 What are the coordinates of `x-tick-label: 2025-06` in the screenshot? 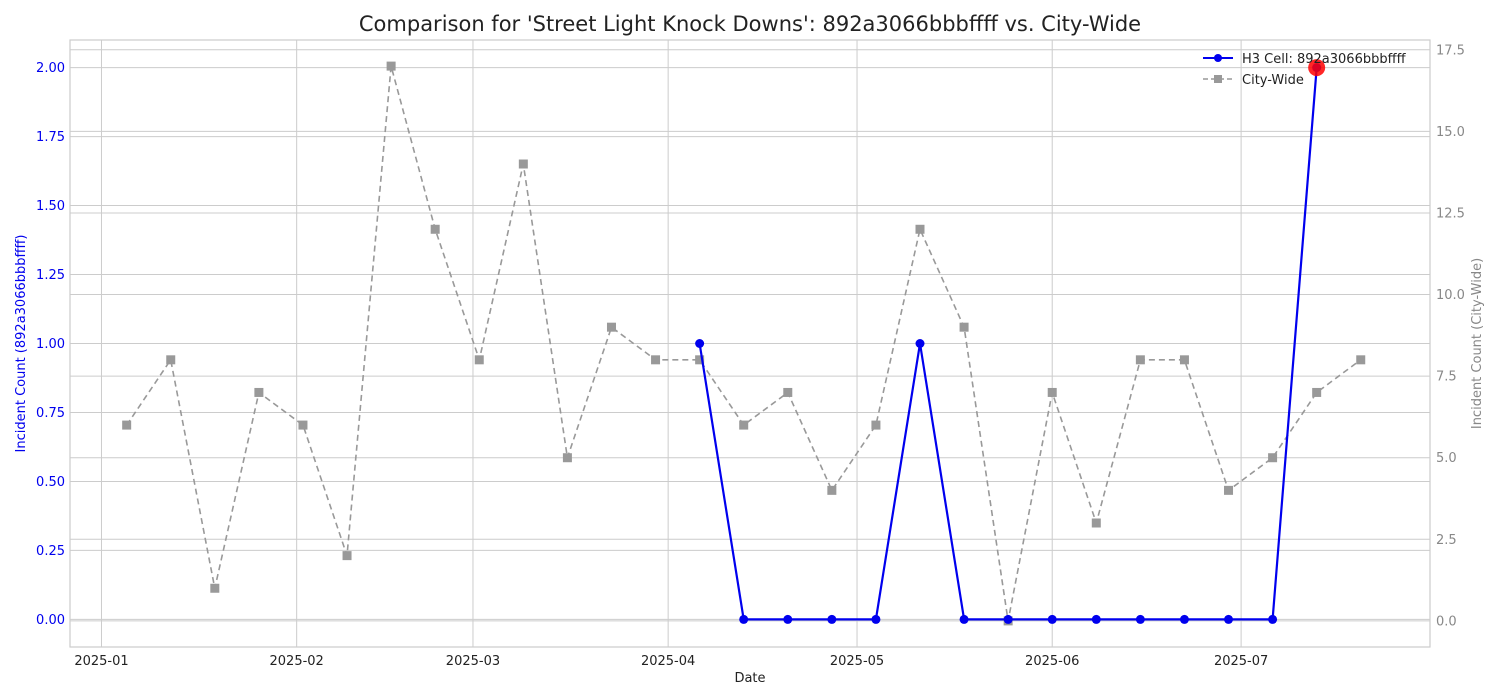 It's located at (1052, 661).